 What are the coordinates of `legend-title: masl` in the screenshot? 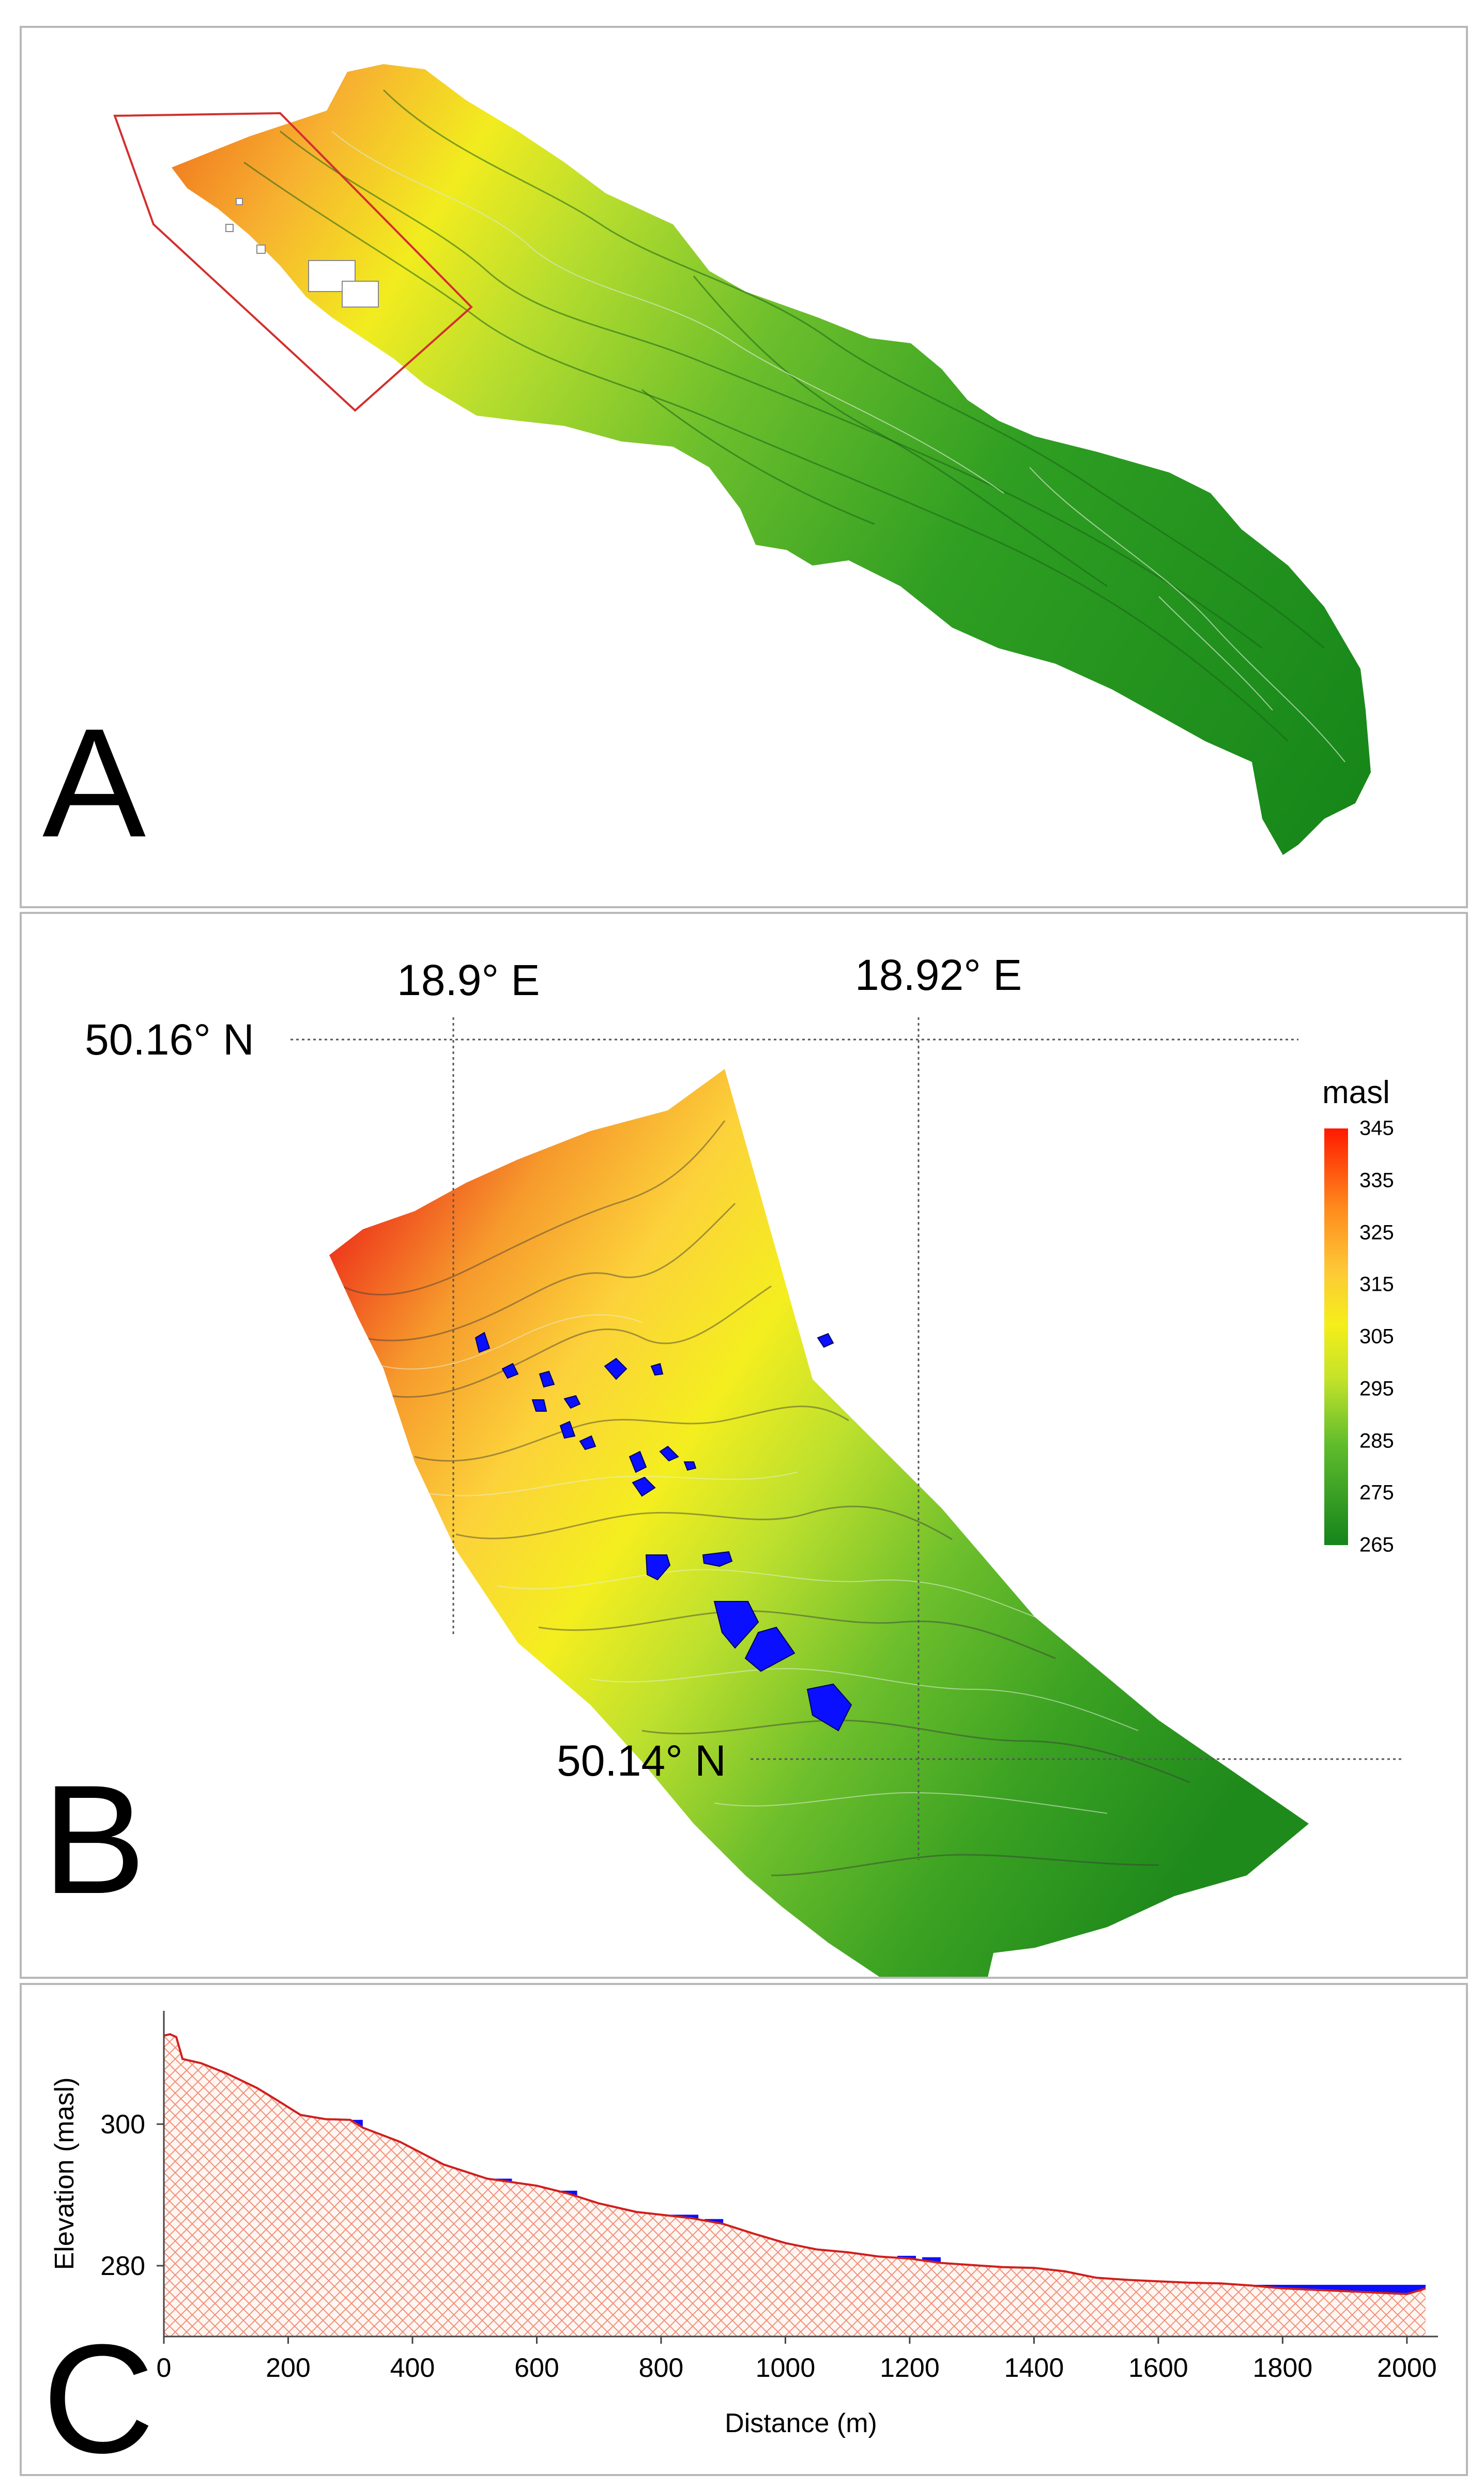 It's located at (1356, 1092).